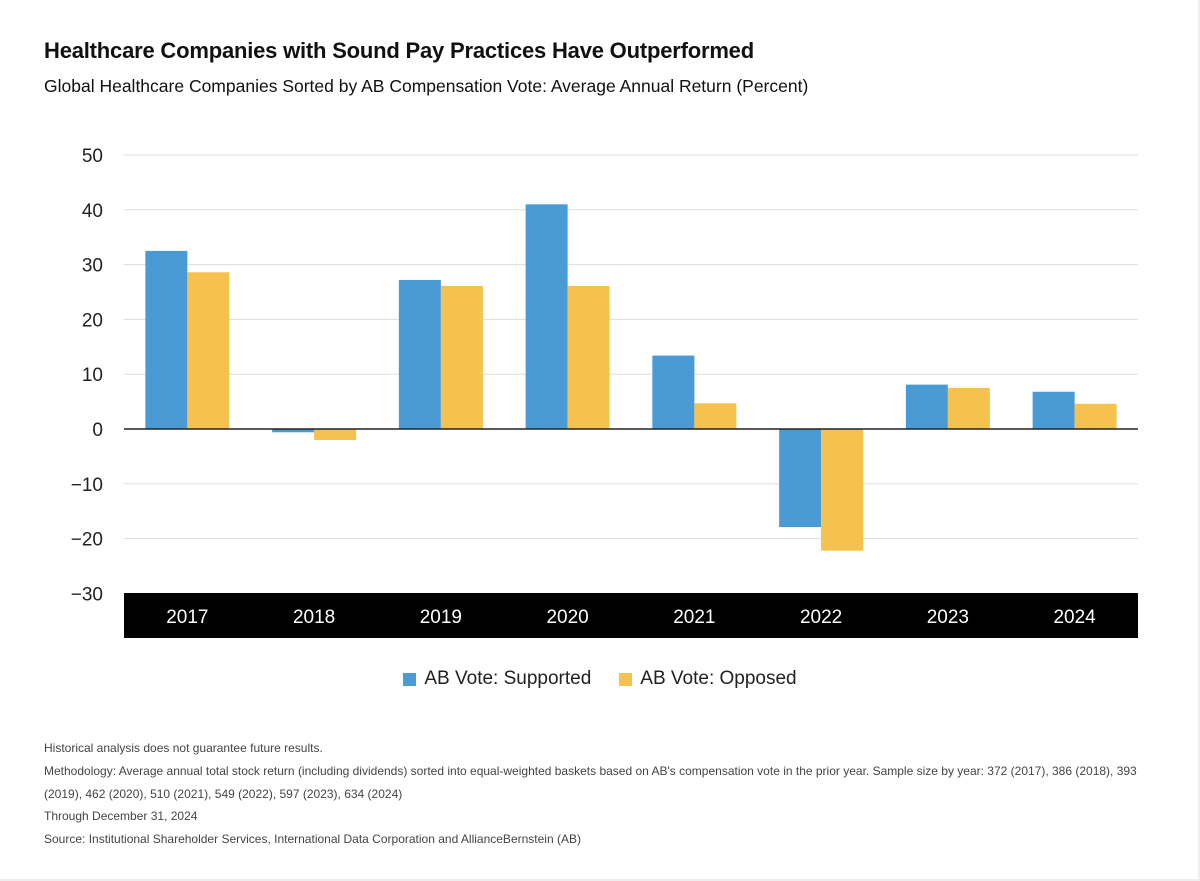  What do you see at coordinates (1074, 617) in the screenshot?
I see `x-tick-label-2024: 2024` at bounding box center [1074, 617].